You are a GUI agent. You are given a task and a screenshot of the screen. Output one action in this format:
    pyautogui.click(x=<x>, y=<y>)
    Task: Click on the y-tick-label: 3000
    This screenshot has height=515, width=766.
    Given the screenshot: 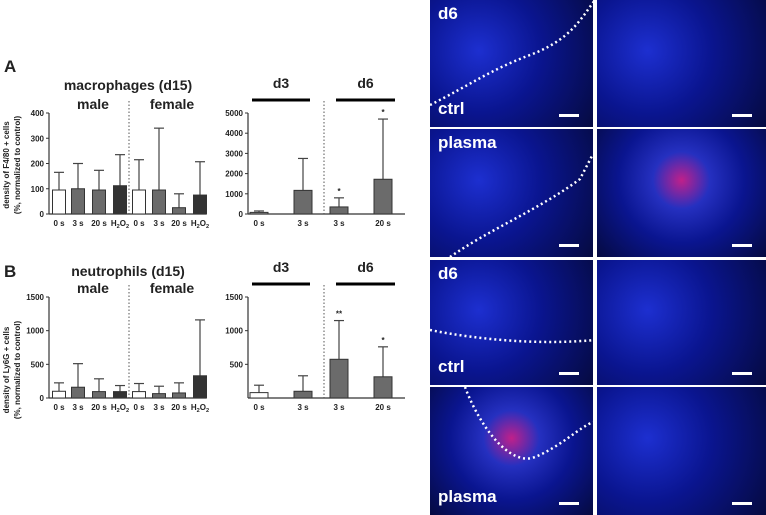 What is the action you would take?
    pyautogui.click(x=234, y=153)
    